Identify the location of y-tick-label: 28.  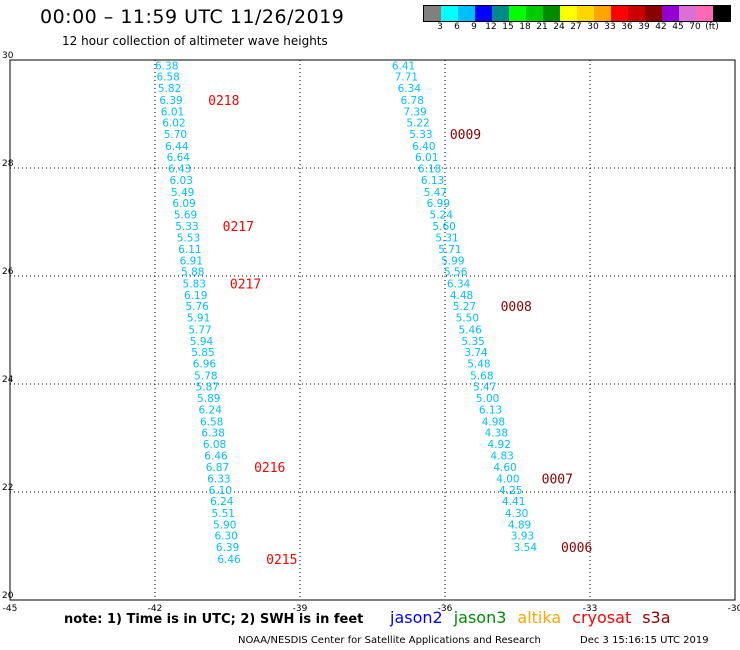
(8, 164).